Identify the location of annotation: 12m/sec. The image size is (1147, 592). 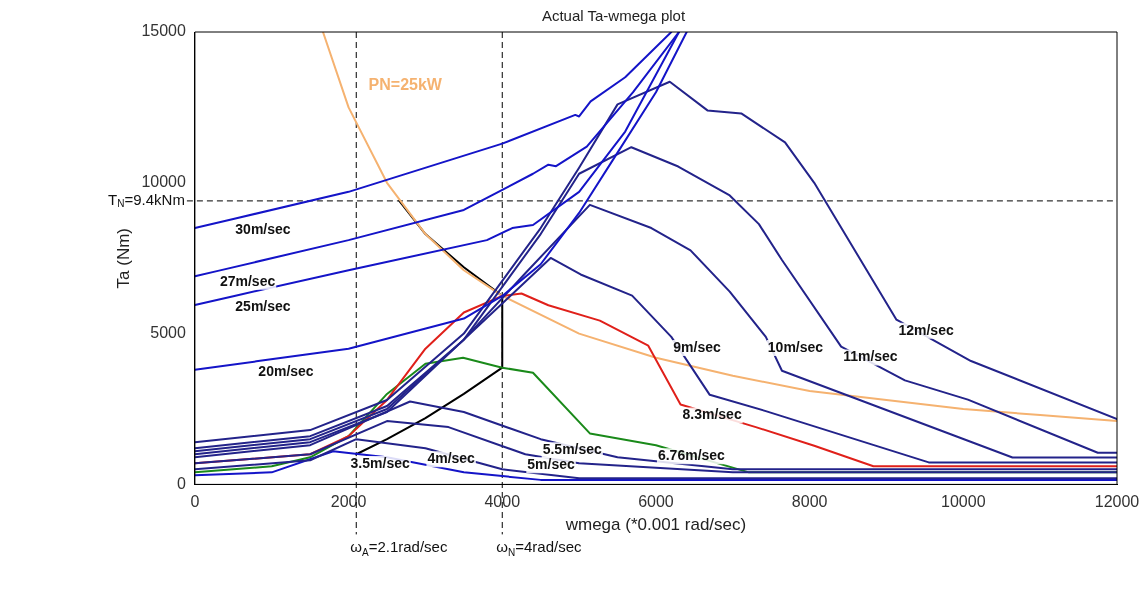
(926, 329).